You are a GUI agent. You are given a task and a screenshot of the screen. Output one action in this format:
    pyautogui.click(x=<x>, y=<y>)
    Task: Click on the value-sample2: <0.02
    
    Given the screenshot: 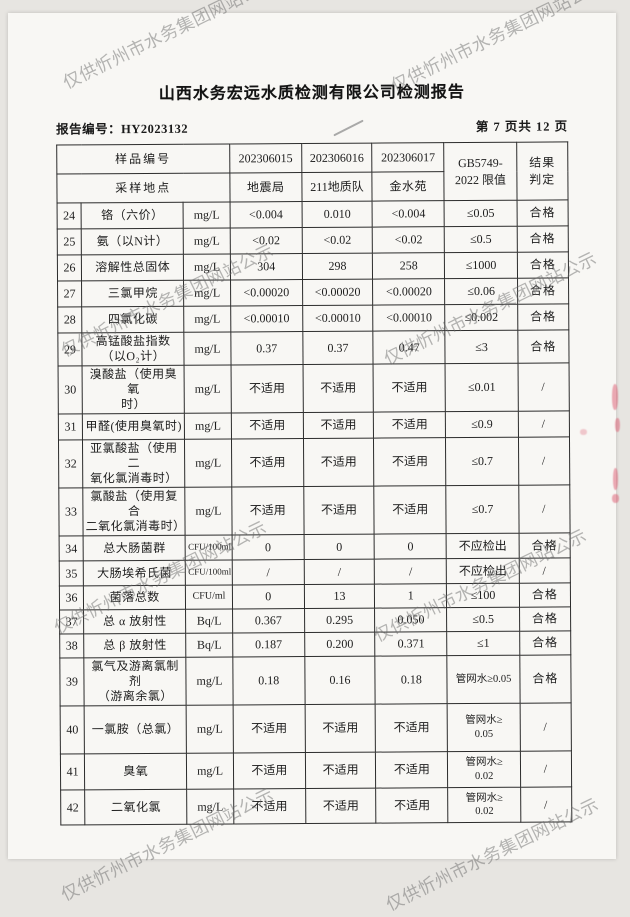 What is the action you would take?
    pyautogui.click(x=337, y=240)
    